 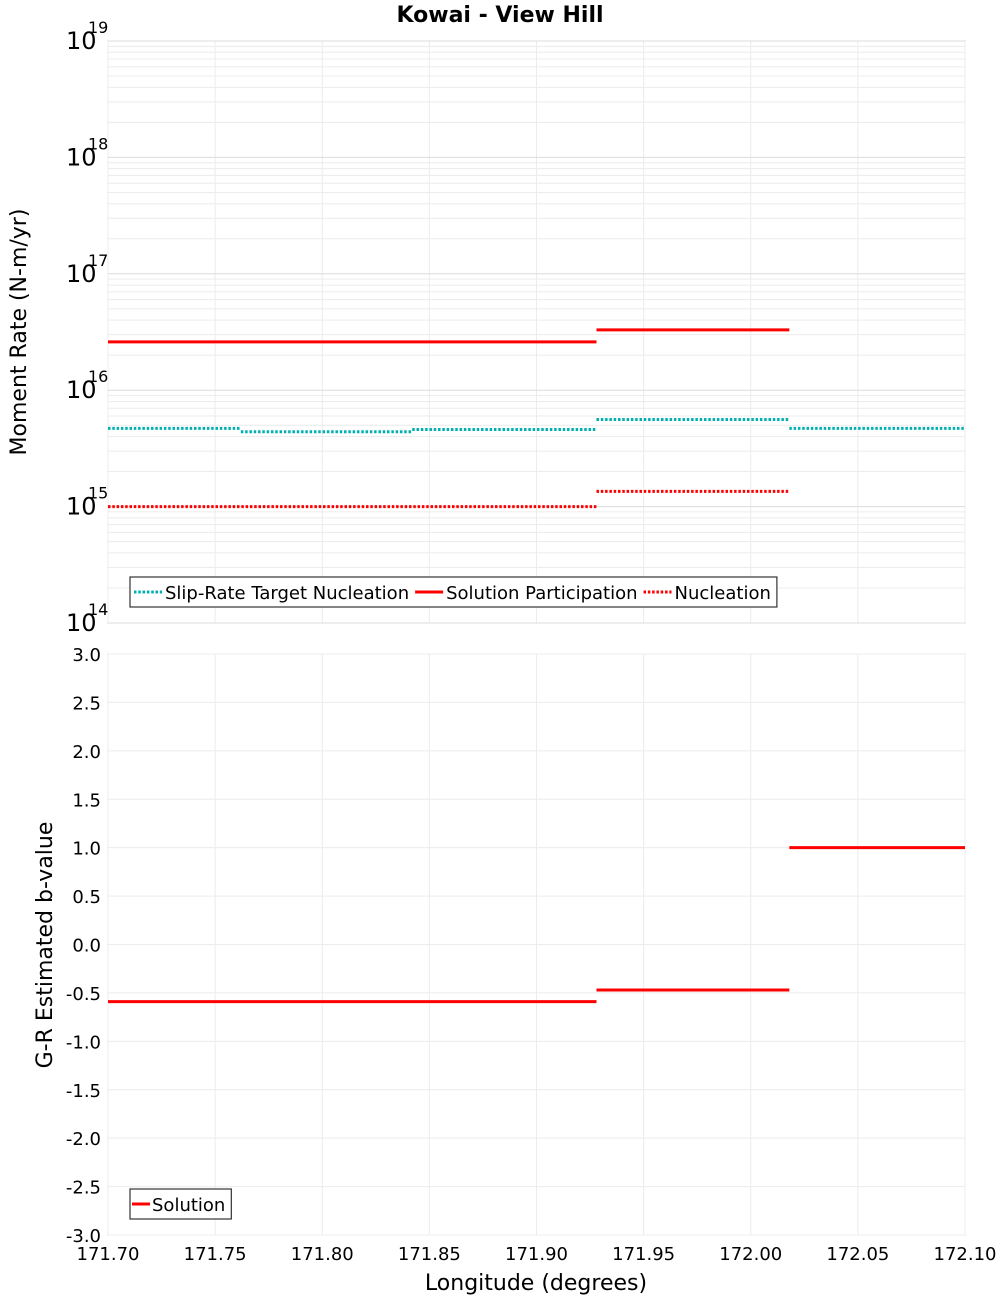 What do you see at coordinates (215, 1254) in the screenshot?
I see `x-tick-label: 171.75` at bounding box center [215, 1254].